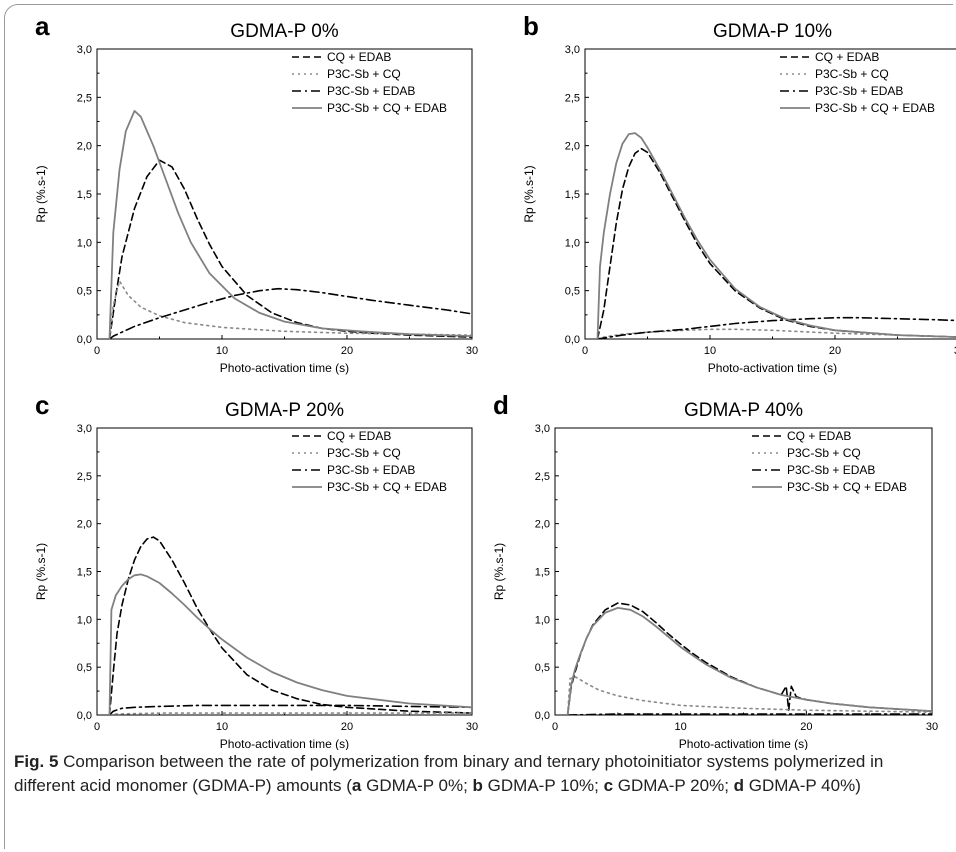 The image size is (956, 852). Describe the element at coordinates (284, 31) in the screenshot. I see `panel-title: GDMA-P 0%` at that location.